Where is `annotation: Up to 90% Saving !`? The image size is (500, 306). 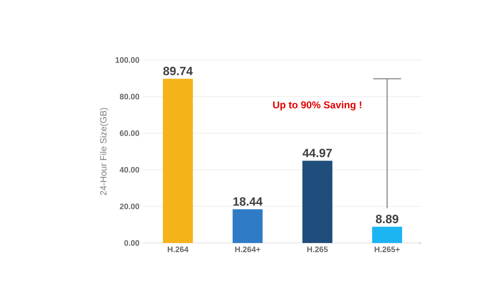
annotation: Up to 90% Saving ! is located at coordinates (317, 105).